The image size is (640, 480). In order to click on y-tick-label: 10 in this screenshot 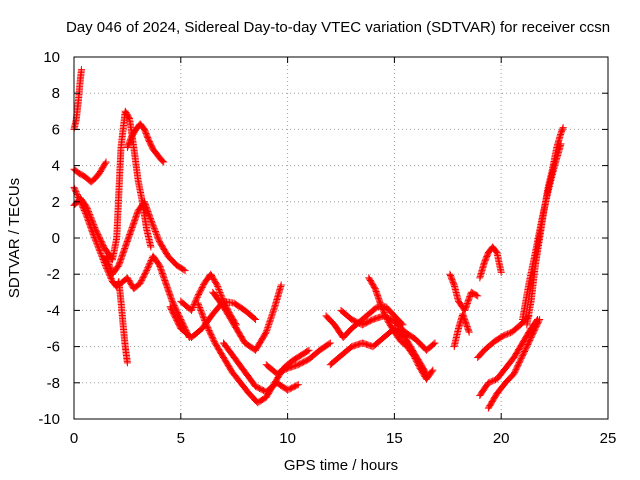, I will do `click(51, 57)`.